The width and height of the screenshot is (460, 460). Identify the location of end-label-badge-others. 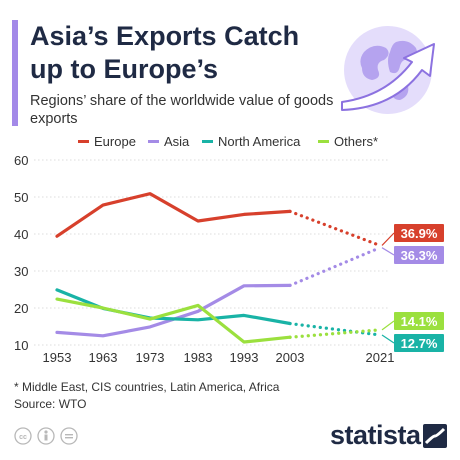
(419, 321).